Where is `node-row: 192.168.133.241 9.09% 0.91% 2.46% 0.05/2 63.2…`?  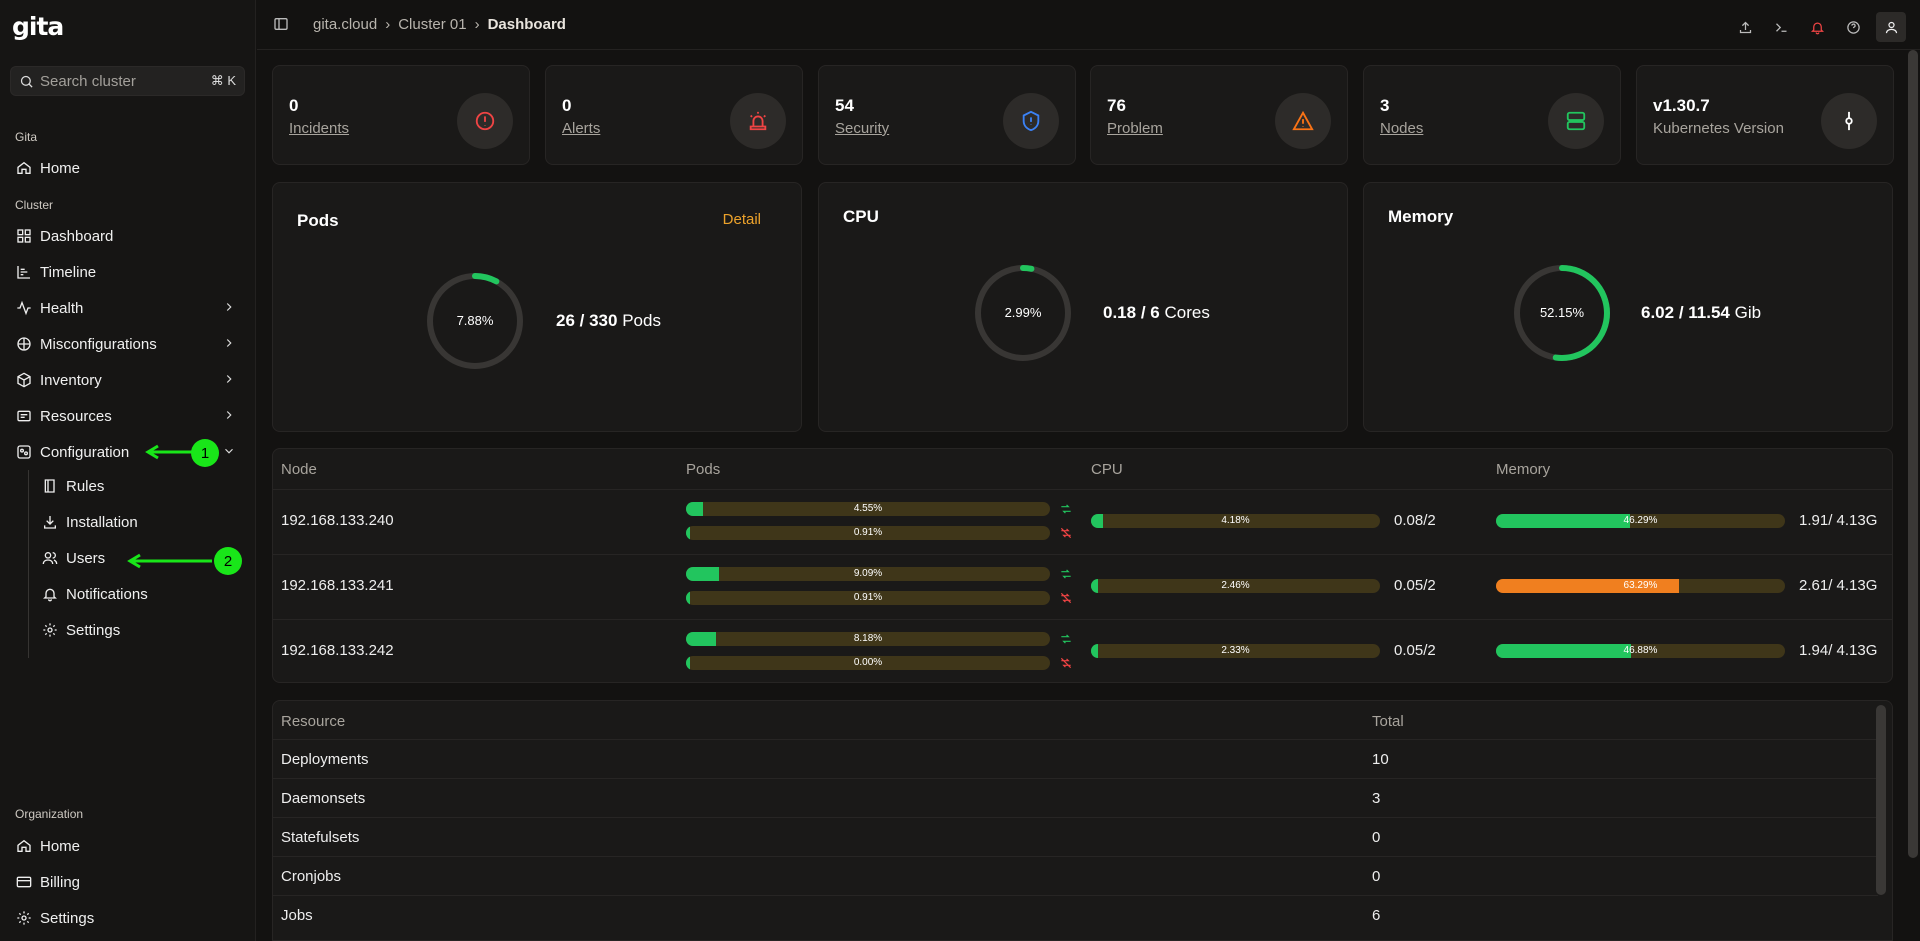
node-row: 192.168.133.241 9.09% 0.91% 2.46% 0.05/2 63.2… is located at coordinates (1082, 586).